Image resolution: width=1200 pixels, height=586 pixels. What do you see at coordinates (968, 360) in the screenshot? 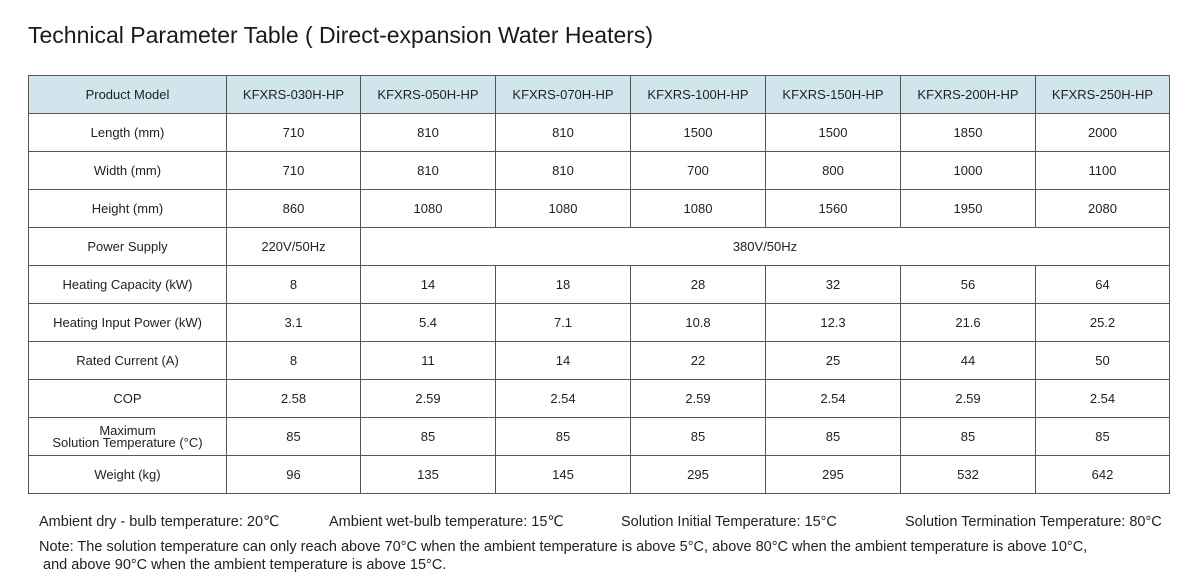
I see `cell: 44` at bounding box center [968, 360].